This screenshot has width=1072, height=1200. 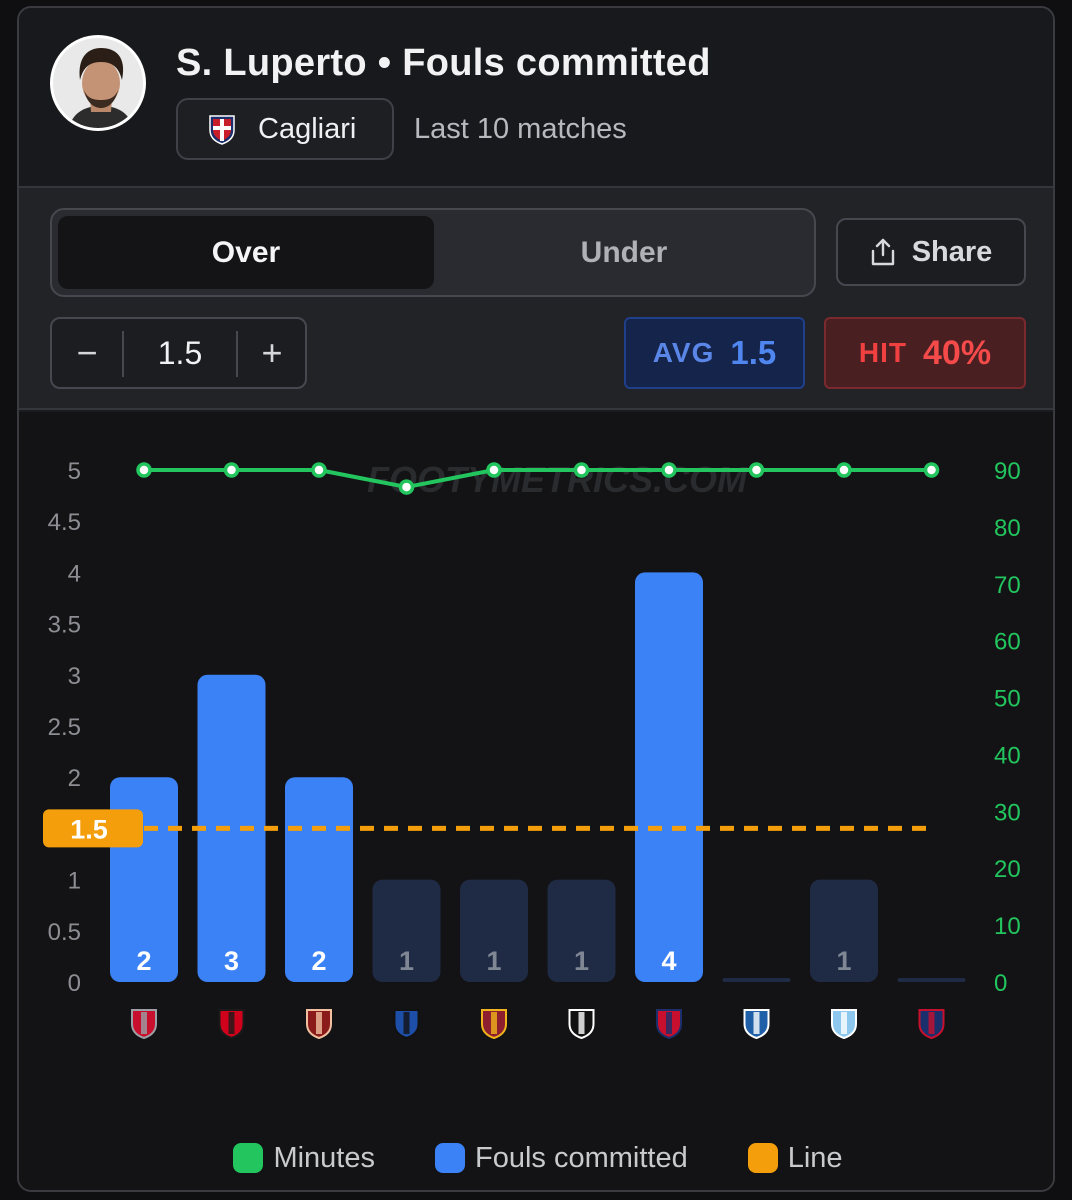 What do you see at coordinates (1007, 528) in the screenshot?
I see `y-right-tick: 80` at bounding box center [1007, 528].